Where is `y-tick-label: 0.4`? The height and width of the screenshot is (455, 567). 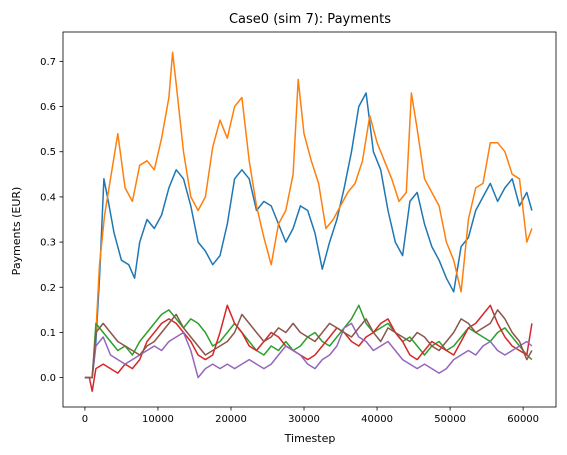
y-tick-label: 0.4 is located at coordinates (48, 197).